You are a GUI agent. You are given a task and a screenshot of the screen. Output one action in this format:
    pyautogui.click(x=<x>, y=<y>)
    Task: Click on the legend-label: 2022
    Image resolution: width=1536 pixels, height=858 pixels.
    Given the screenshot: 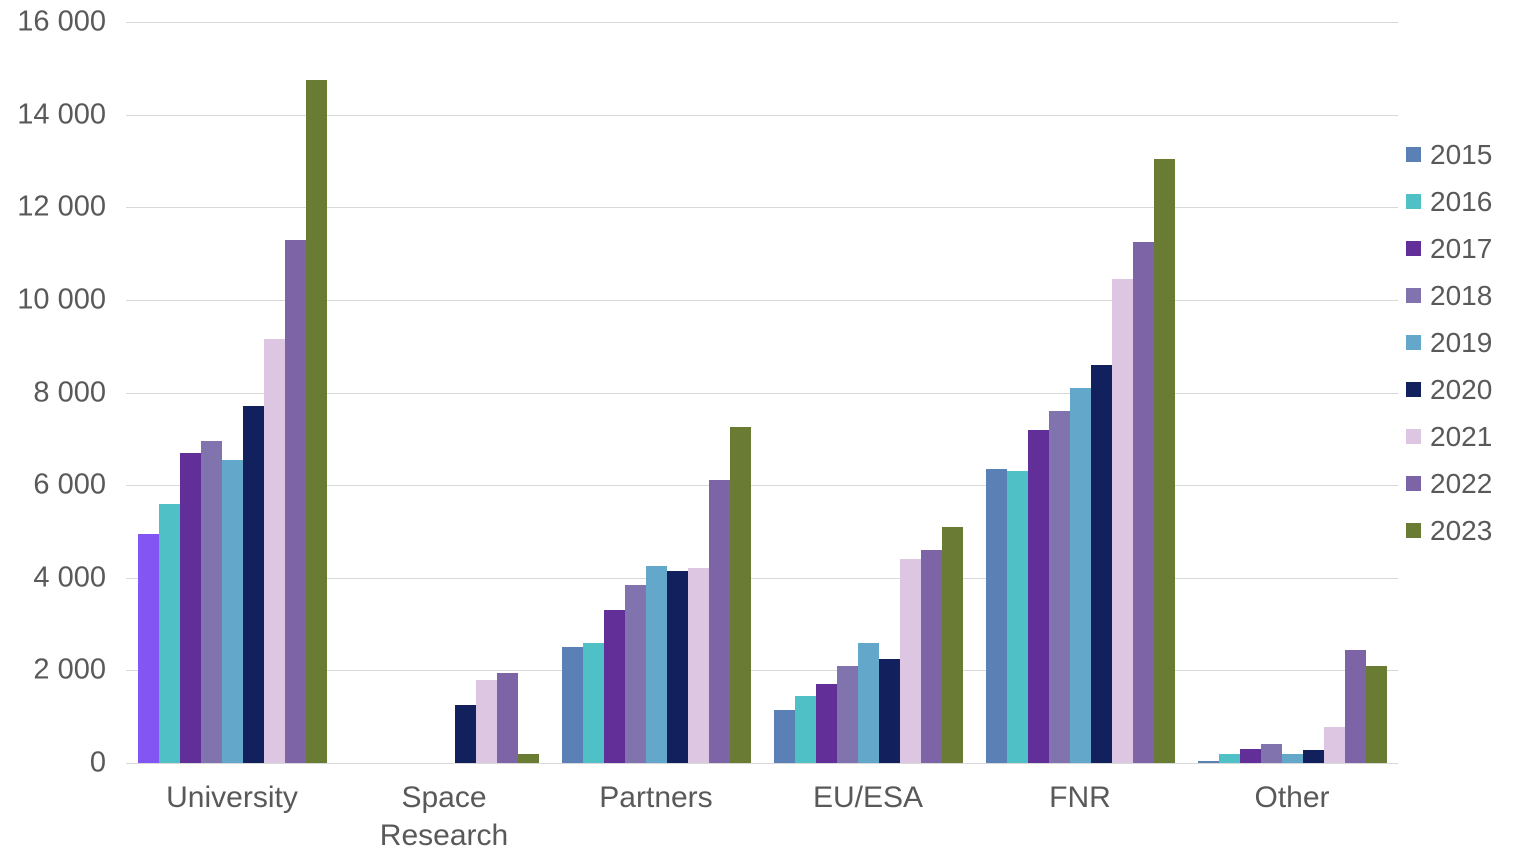 What is the action you would take?
    pyautogui.click(x=1461, y=483)
    